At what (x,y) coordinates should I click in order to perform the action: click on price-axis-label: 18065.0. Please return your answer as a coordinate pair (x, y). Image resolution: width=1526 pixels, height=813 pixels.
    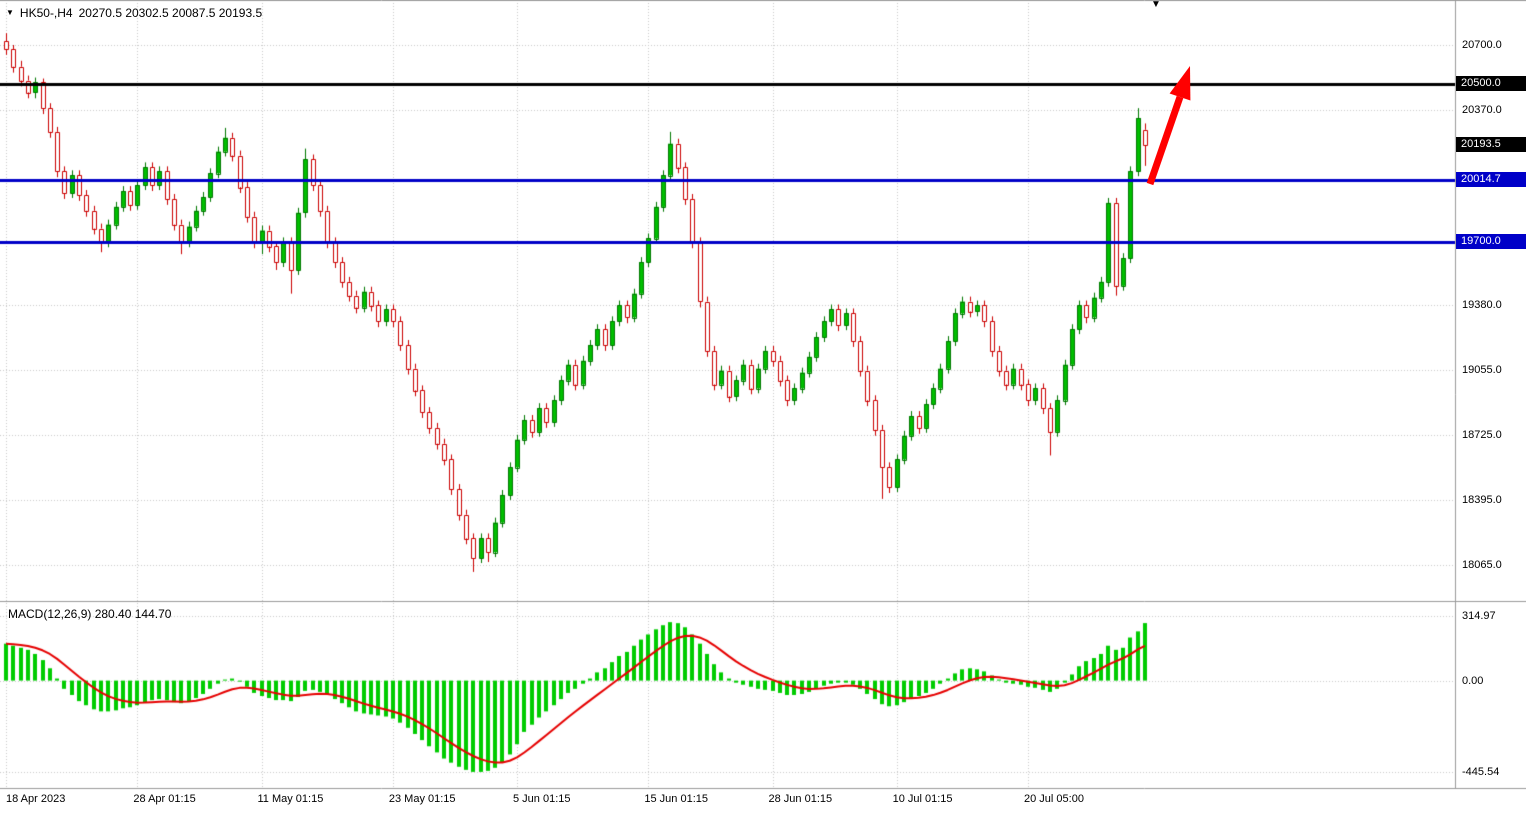
    Looking at the image, I should click on (1482, 565).